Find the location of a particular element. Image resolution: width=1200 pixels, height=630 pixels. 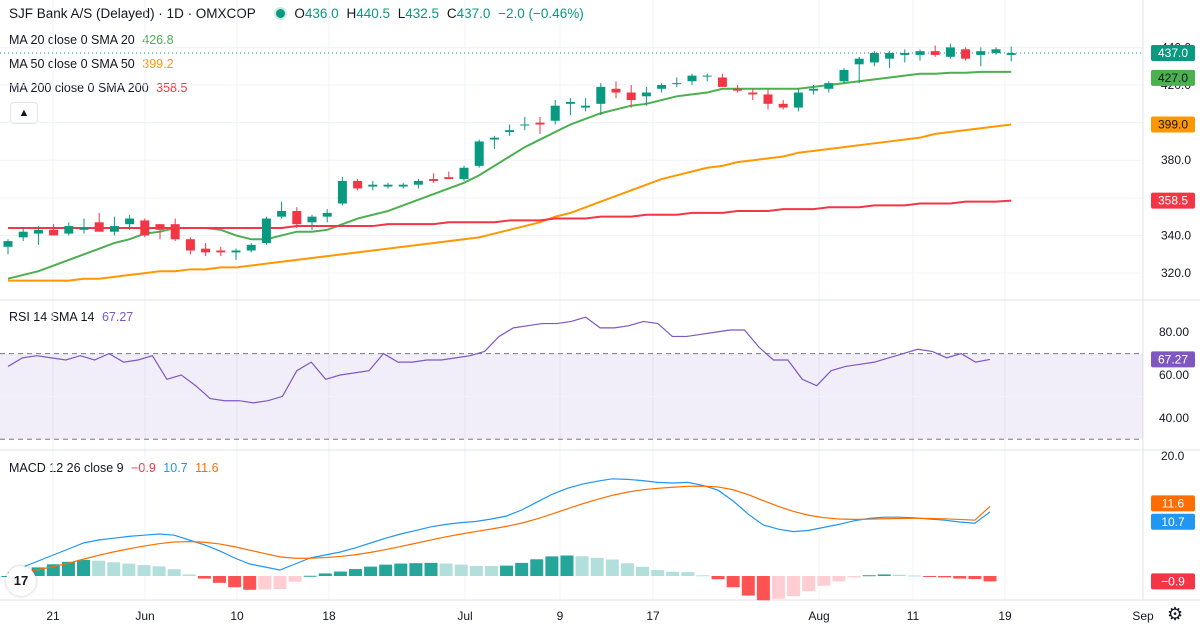

macd-badge-label: 11.6 is located at coordinates (1173, 503).